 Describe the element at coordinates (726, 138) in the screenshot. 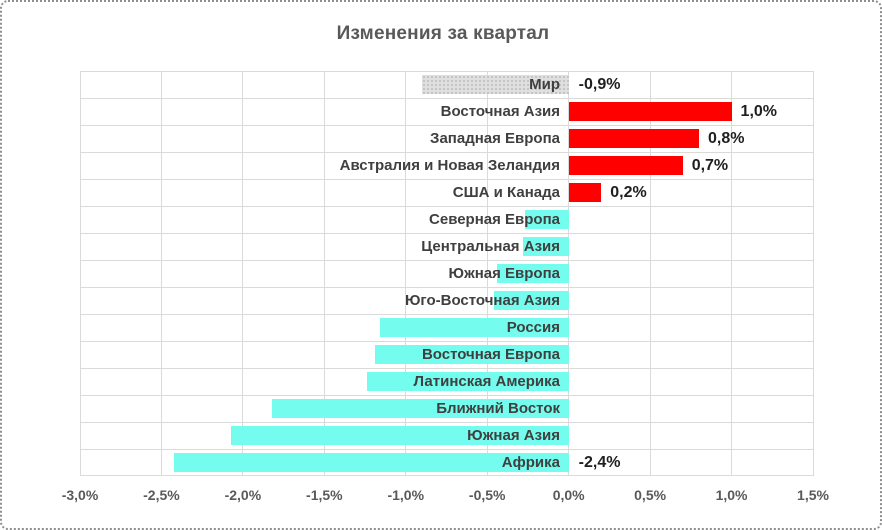

I see `value-label: 0,8%` at that location.